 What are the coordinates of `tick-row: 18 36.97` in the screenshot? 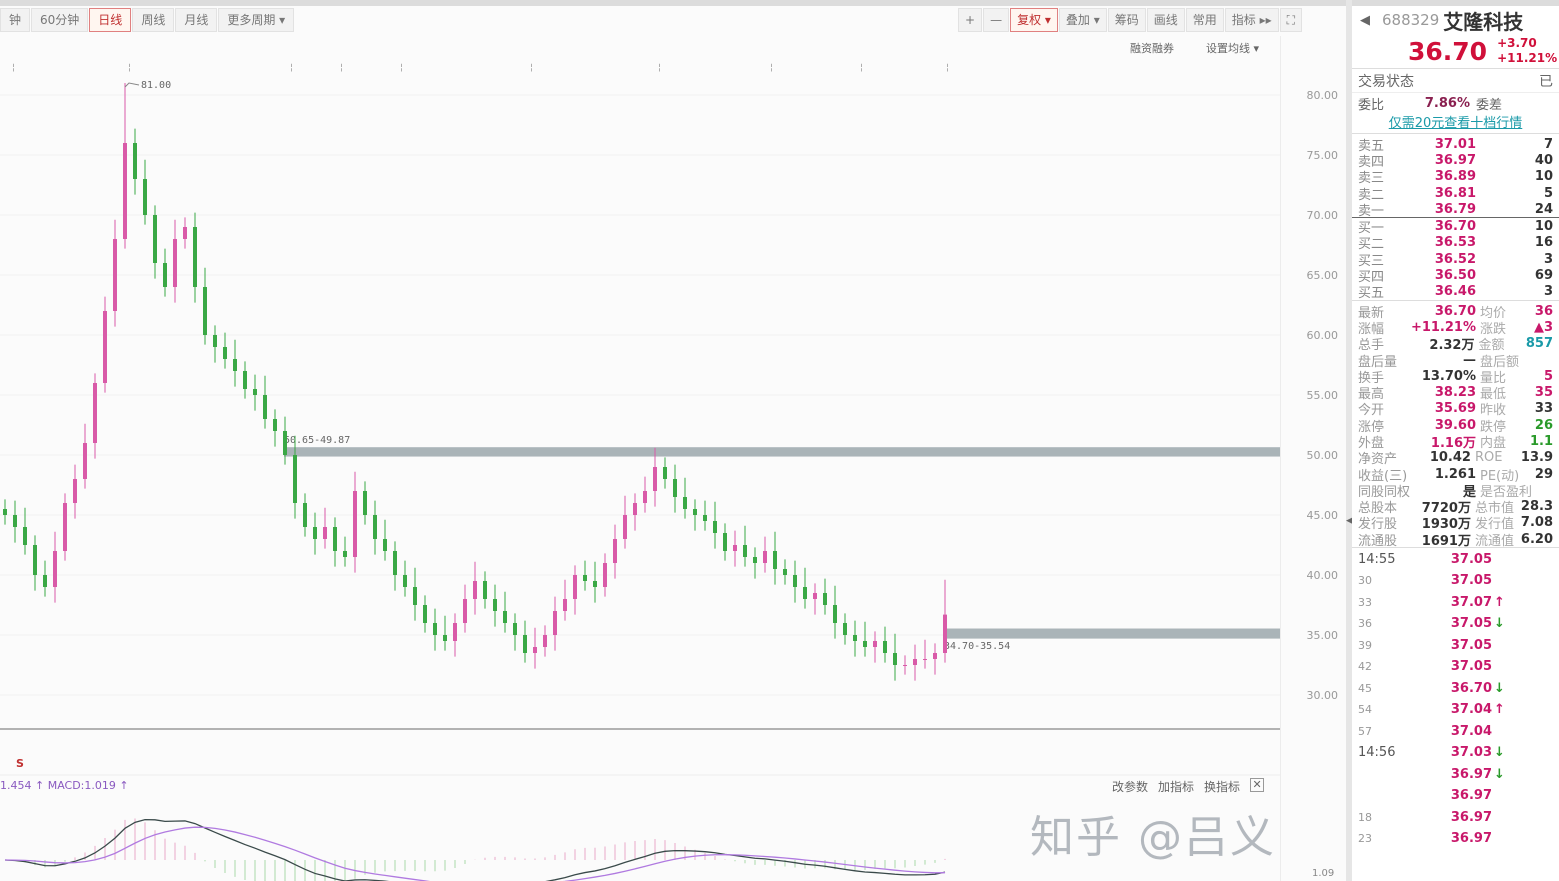 It's located at (1455, 817).